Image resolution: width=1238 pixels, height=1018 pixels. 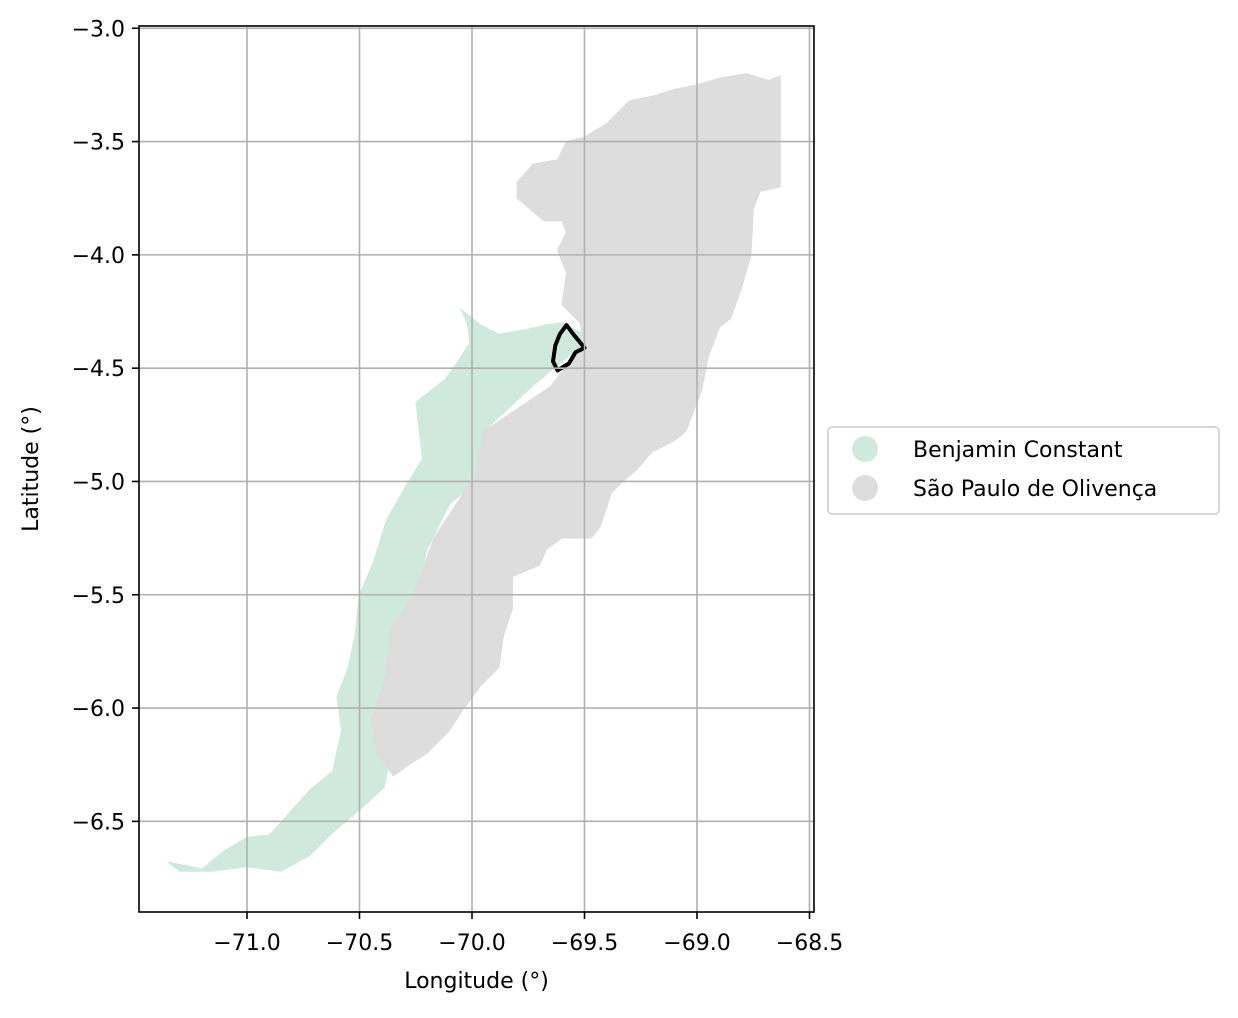 What do you see at coordinates (246, 943) in the screenshot?
I see `x-tick-label: −71.0` at bounding box center [246, 943].